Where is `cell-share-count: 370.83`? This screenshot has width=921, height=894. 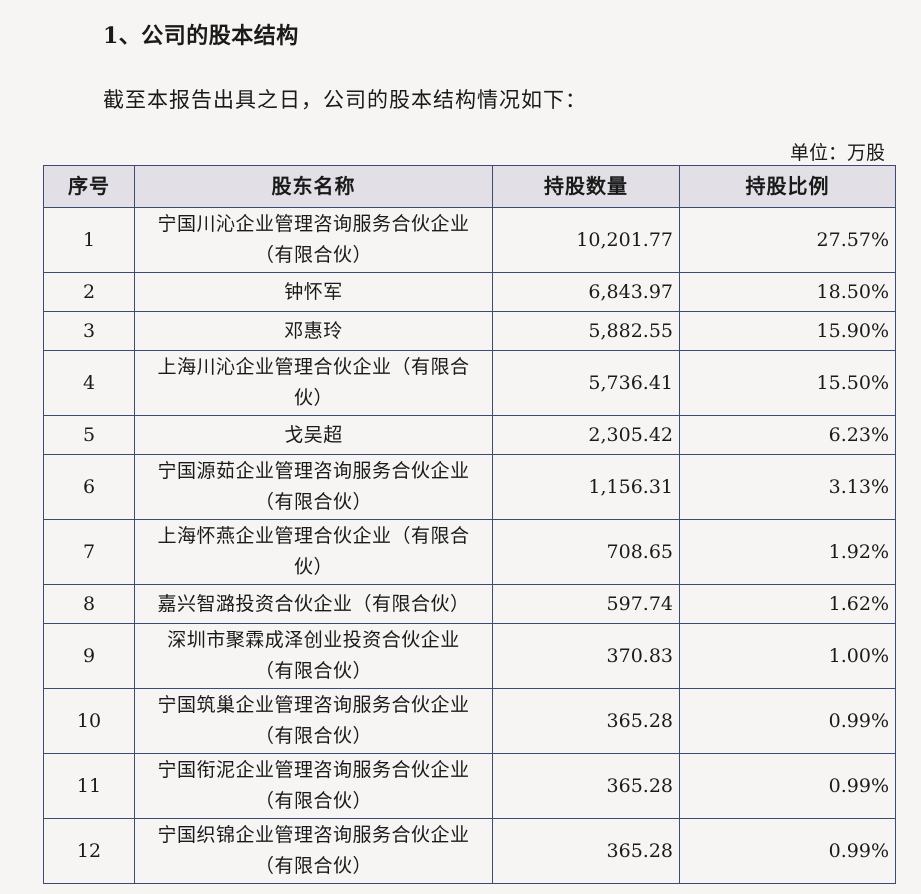 cell-share-count: 370.83 is located at coordinates (586, 656).